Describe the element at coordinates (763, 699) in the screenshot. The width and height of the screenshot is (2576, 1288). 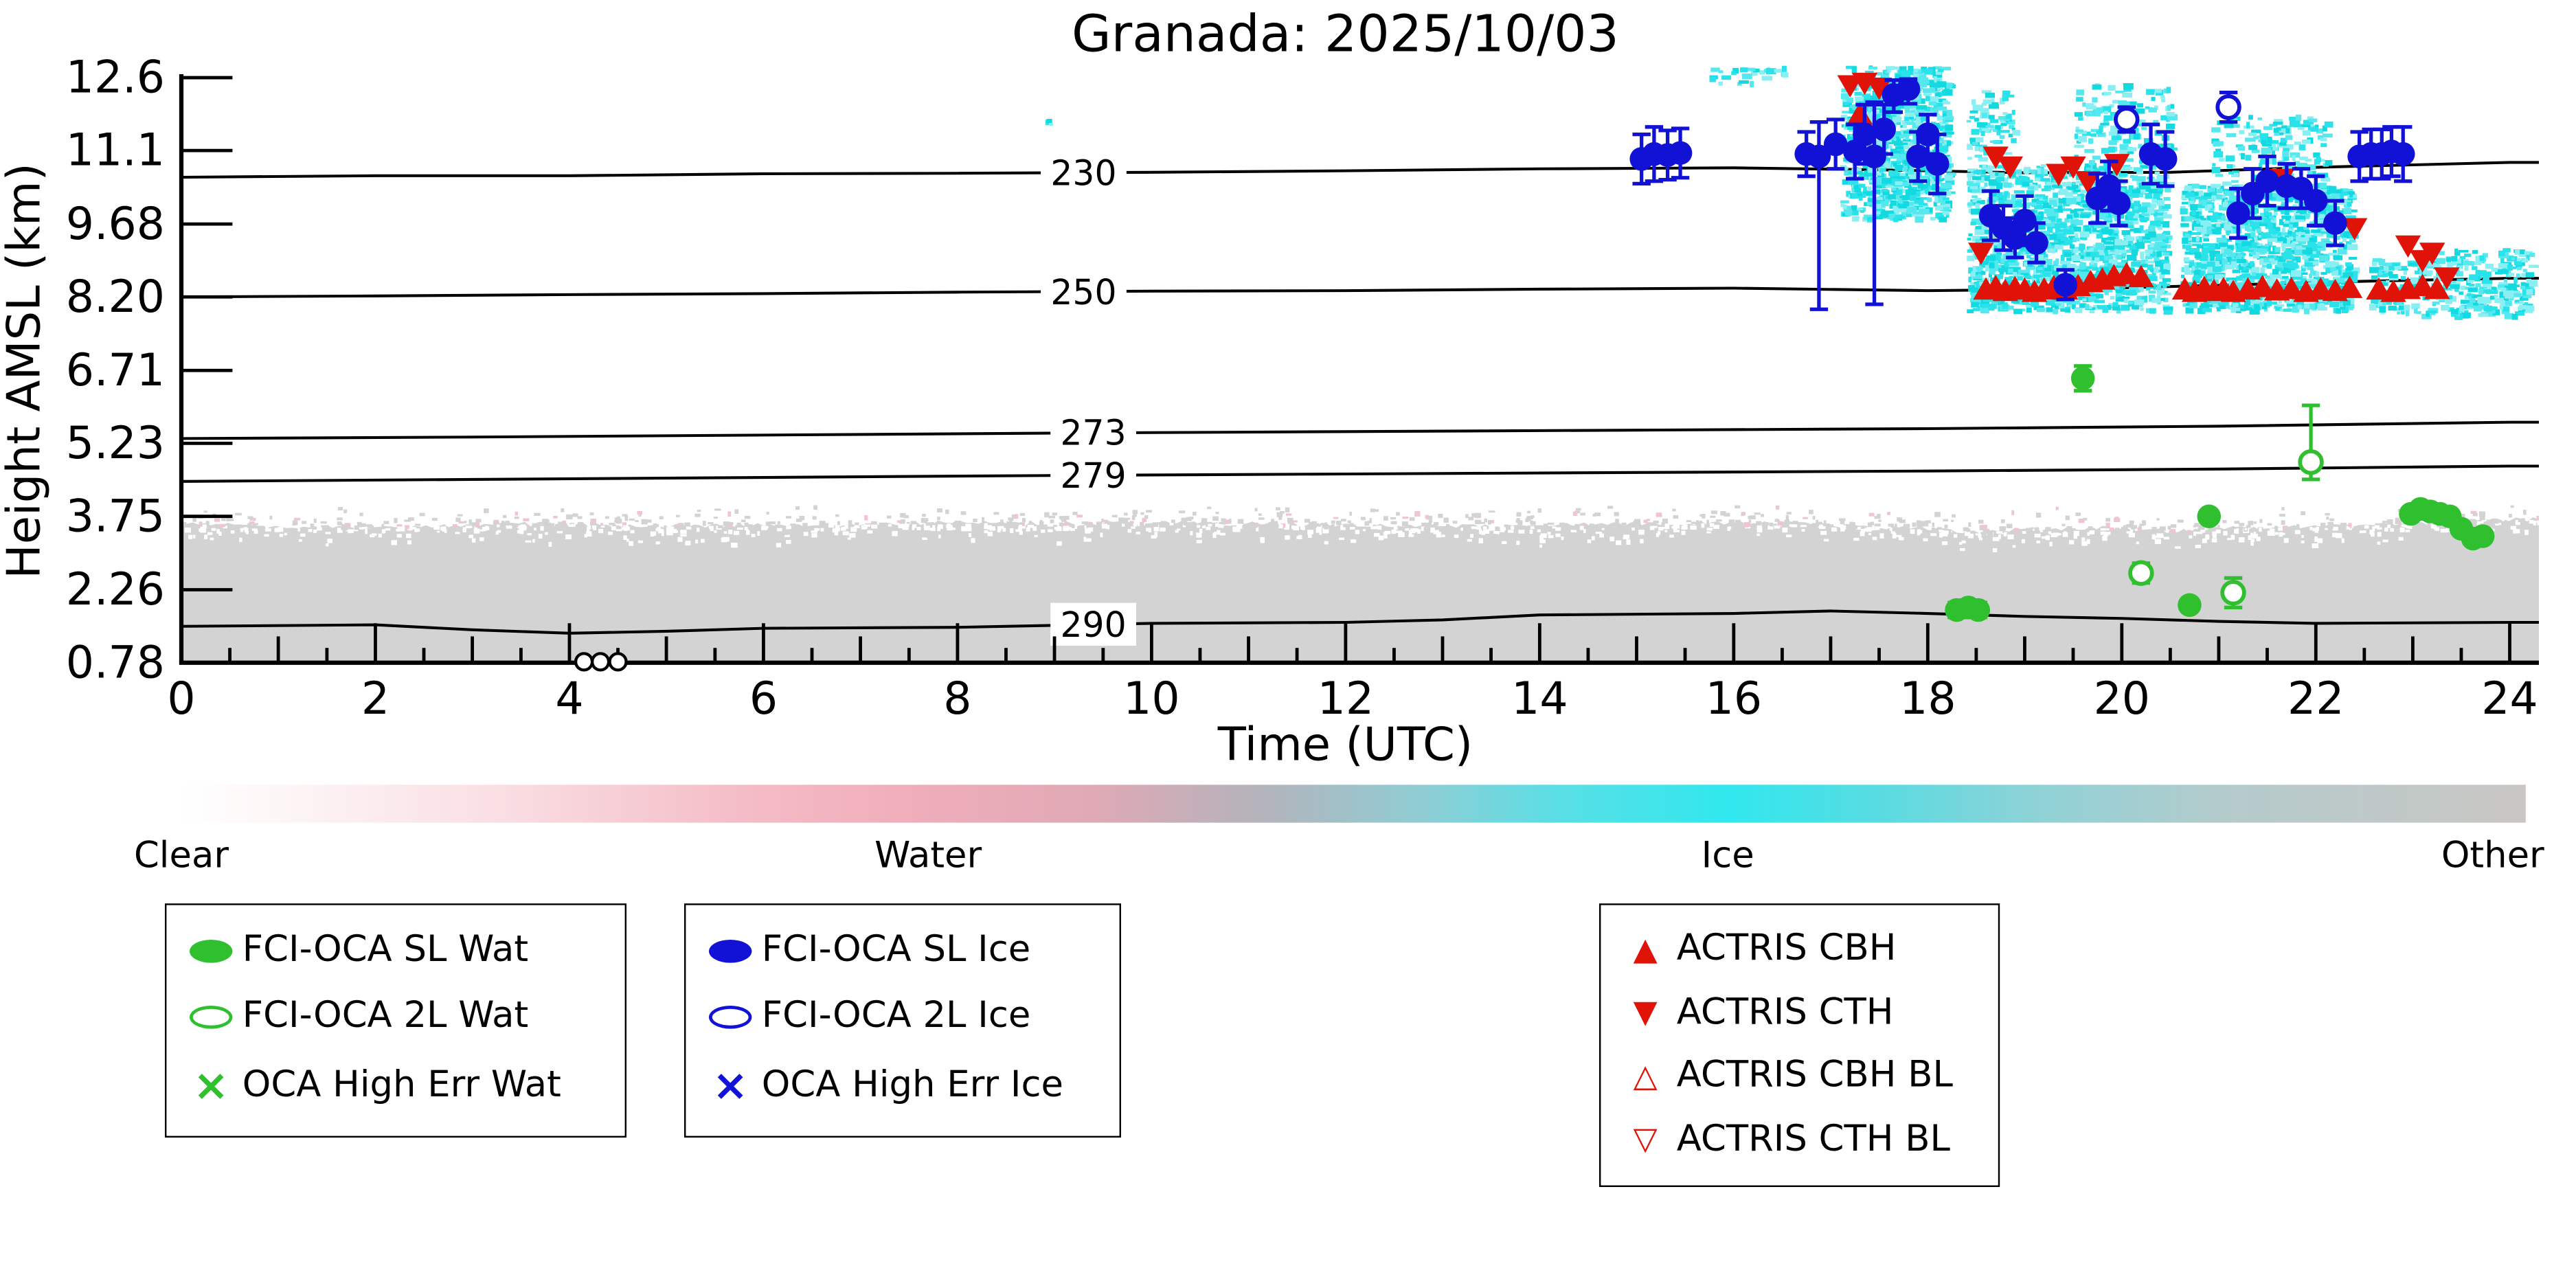
I see `x-tick-label: 6` at that location.